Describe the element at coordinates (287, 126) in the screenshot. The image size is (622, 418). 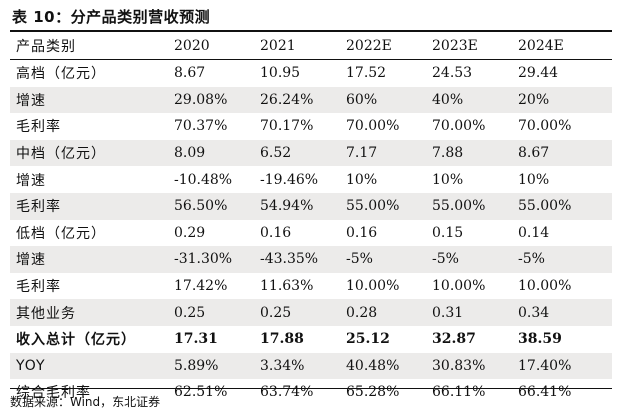
I see `table-cell: 70.17%` at that location.